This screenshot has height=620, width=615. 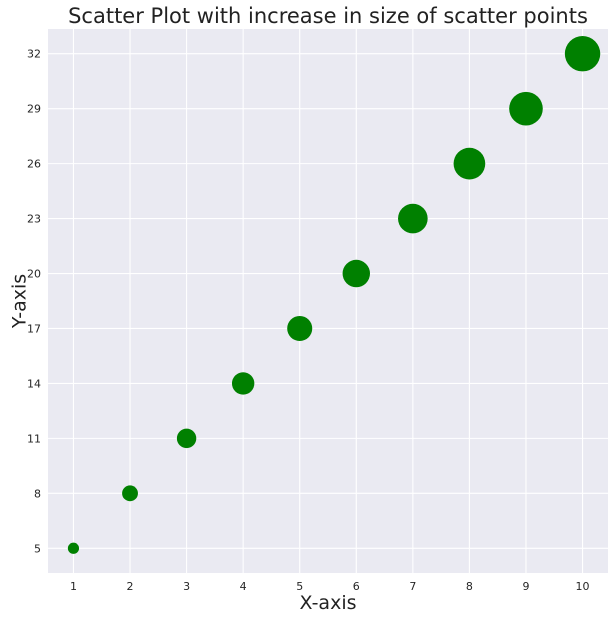 What do you see at coordinates (73, 586) in the screenshot?
I see `x-tick-label: 1` at bounding box center [73, 586].